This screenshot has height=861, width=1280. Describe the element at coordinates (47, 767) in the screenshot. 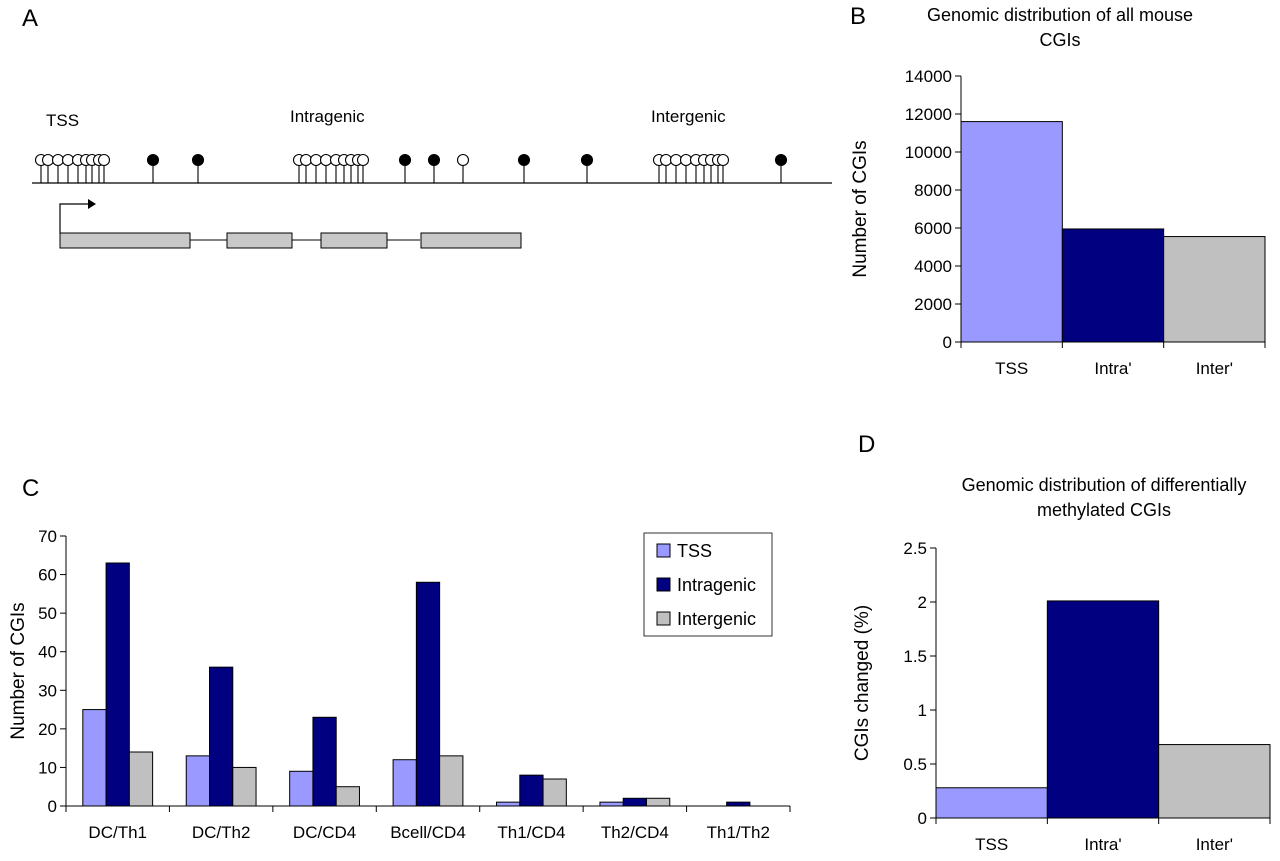

I see `y-tick-label: 10` at that location.